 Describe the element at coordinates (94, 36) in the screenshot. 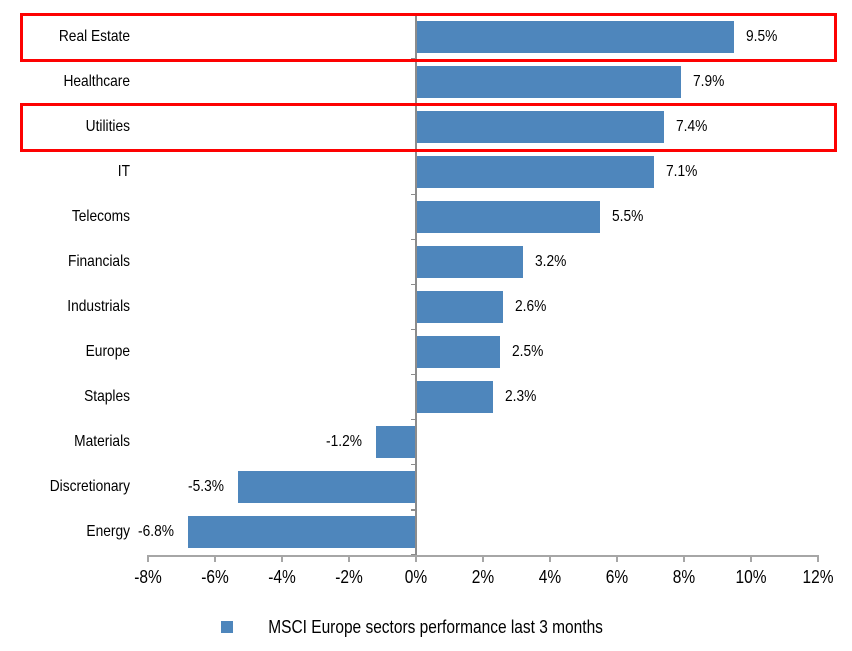

I see `category-label: Real Estate` at that location.